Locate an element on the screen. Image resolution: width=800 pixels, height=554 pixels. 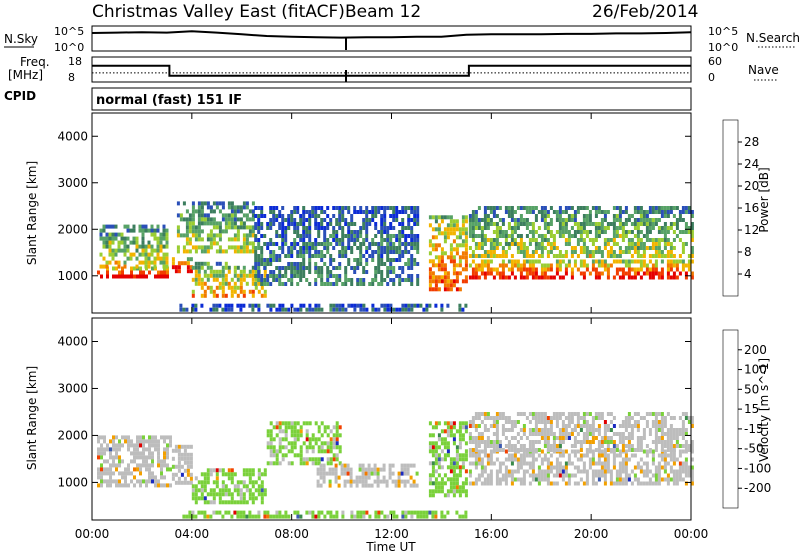
colorbar-tick-label: -15 is located at coordinates (754, 429).